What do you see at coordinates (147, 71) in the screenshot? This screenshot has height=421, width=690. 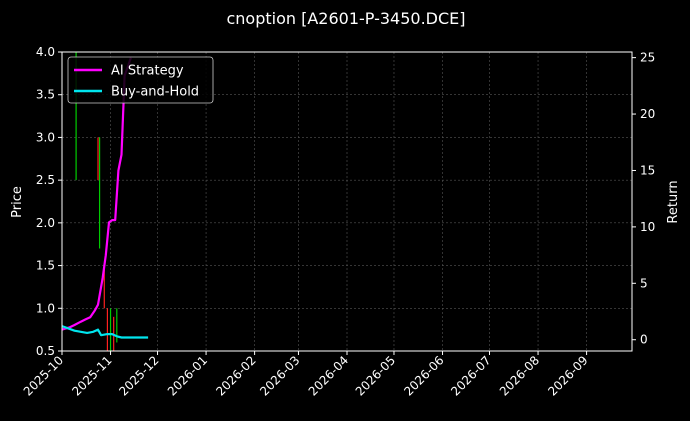 I see `legend-label: AI Strategy` at bounding box center [147, 71].